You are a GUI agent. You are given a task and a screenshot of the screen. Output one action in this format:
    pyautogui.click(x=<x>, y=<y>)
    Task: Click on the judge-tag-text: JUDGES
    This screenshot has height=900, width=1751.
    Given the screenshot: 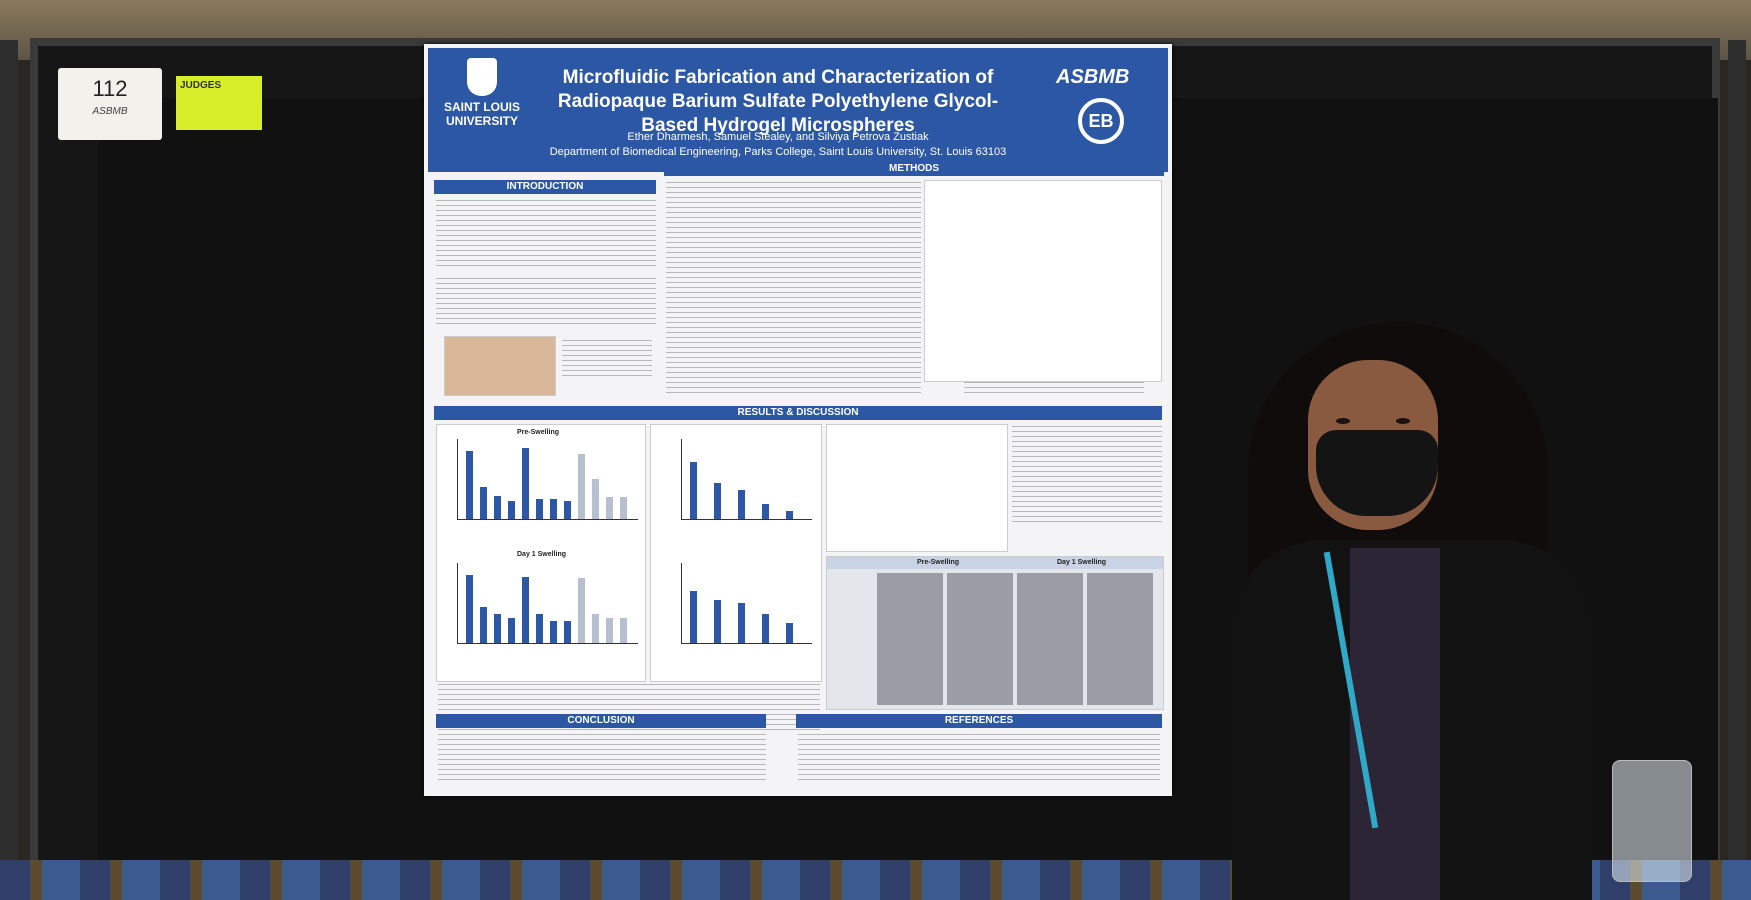 What is the action you would take?
    pyautogui.click(x=201, y=85)
    